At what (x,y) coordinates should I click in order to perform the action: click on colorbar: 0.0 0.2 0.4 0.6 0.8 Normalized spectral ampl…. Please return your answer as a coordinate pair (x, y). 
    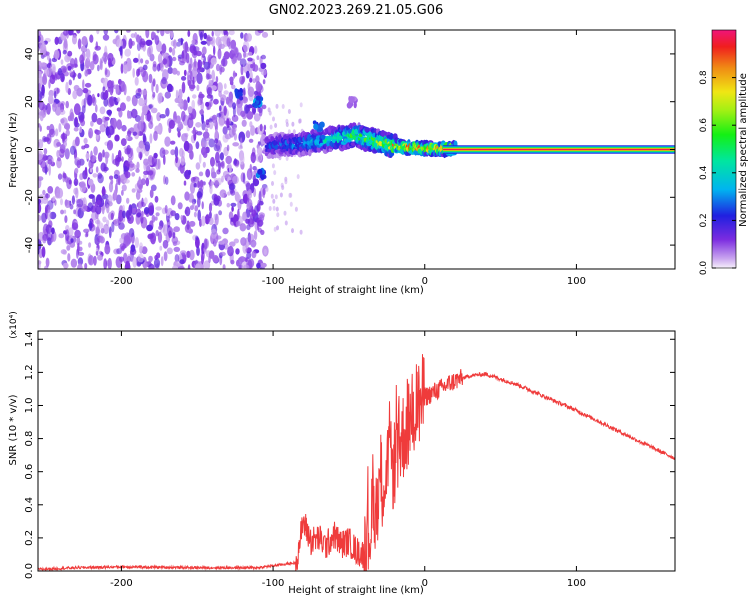
    Looking at the image, I should click on (724, 152).